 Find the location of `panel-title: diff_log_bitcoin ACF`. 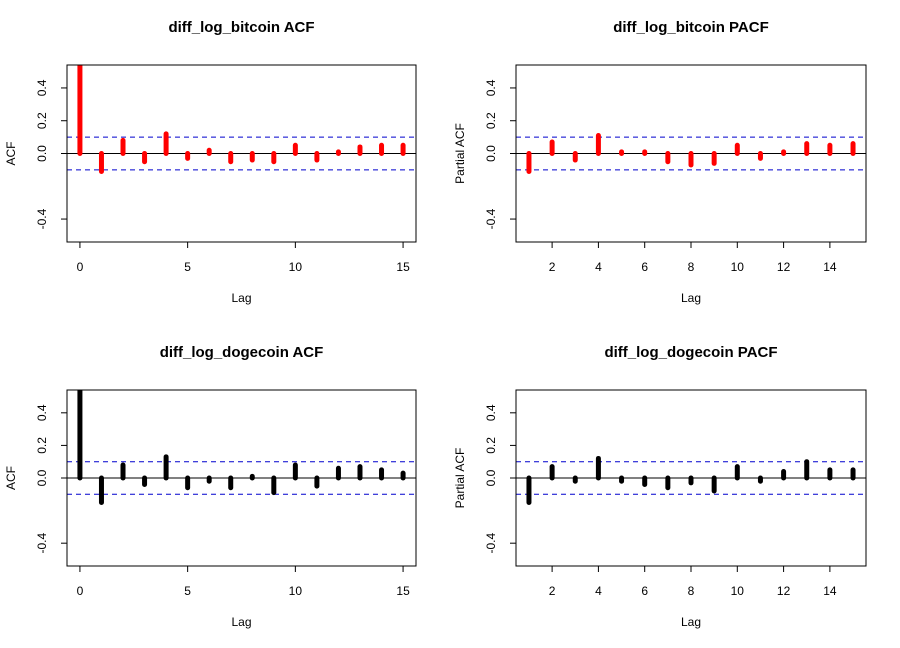

panel-title: diff_log_bitcoin ACF is located at coordinates (241, 27).